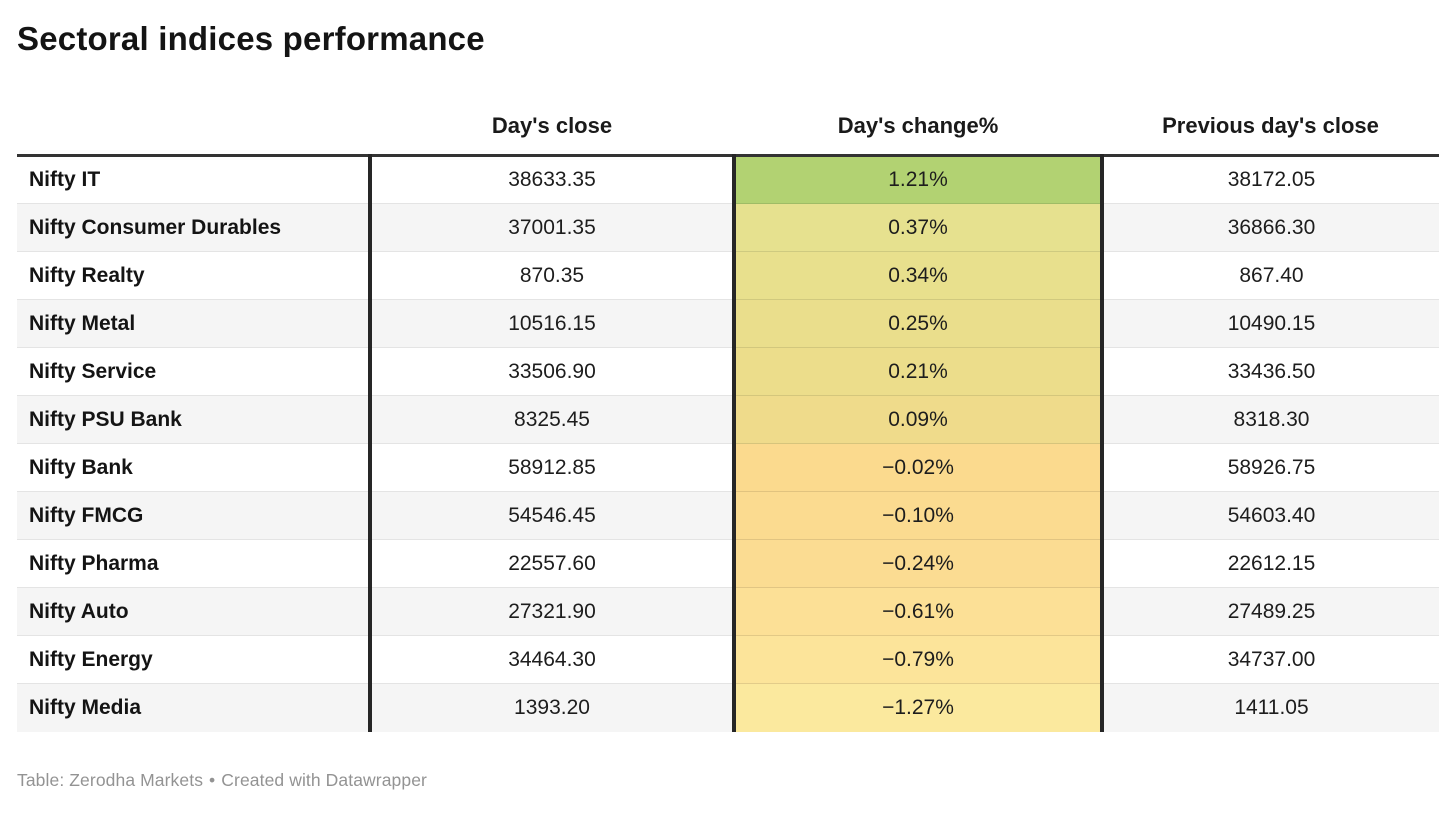  What do you see at coordinates (551, 660) in the screenshot?
I see `days-close-cell: 34464.30` at bounding box center [551, 660].